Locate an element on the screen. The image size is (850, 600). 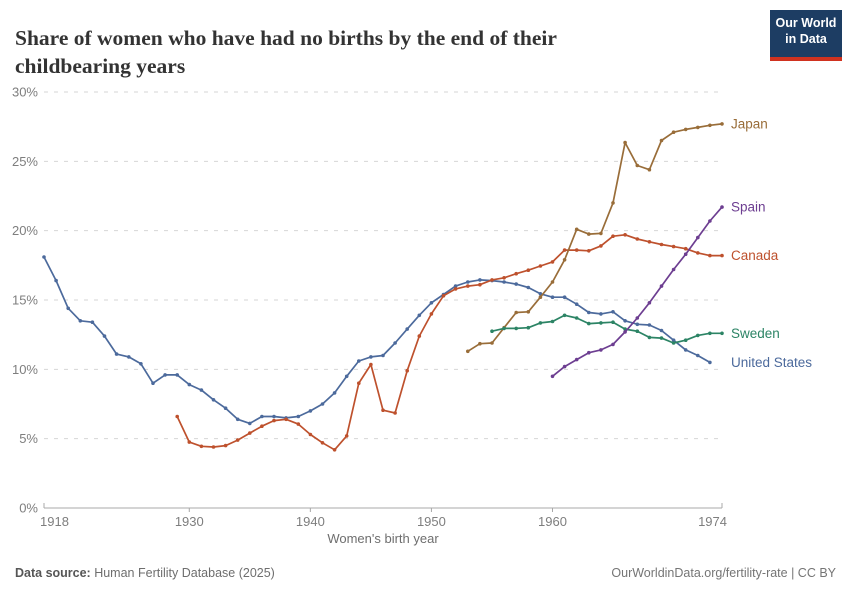
x-tick-label-1974: 1974 is located at coordinates (712, 521).